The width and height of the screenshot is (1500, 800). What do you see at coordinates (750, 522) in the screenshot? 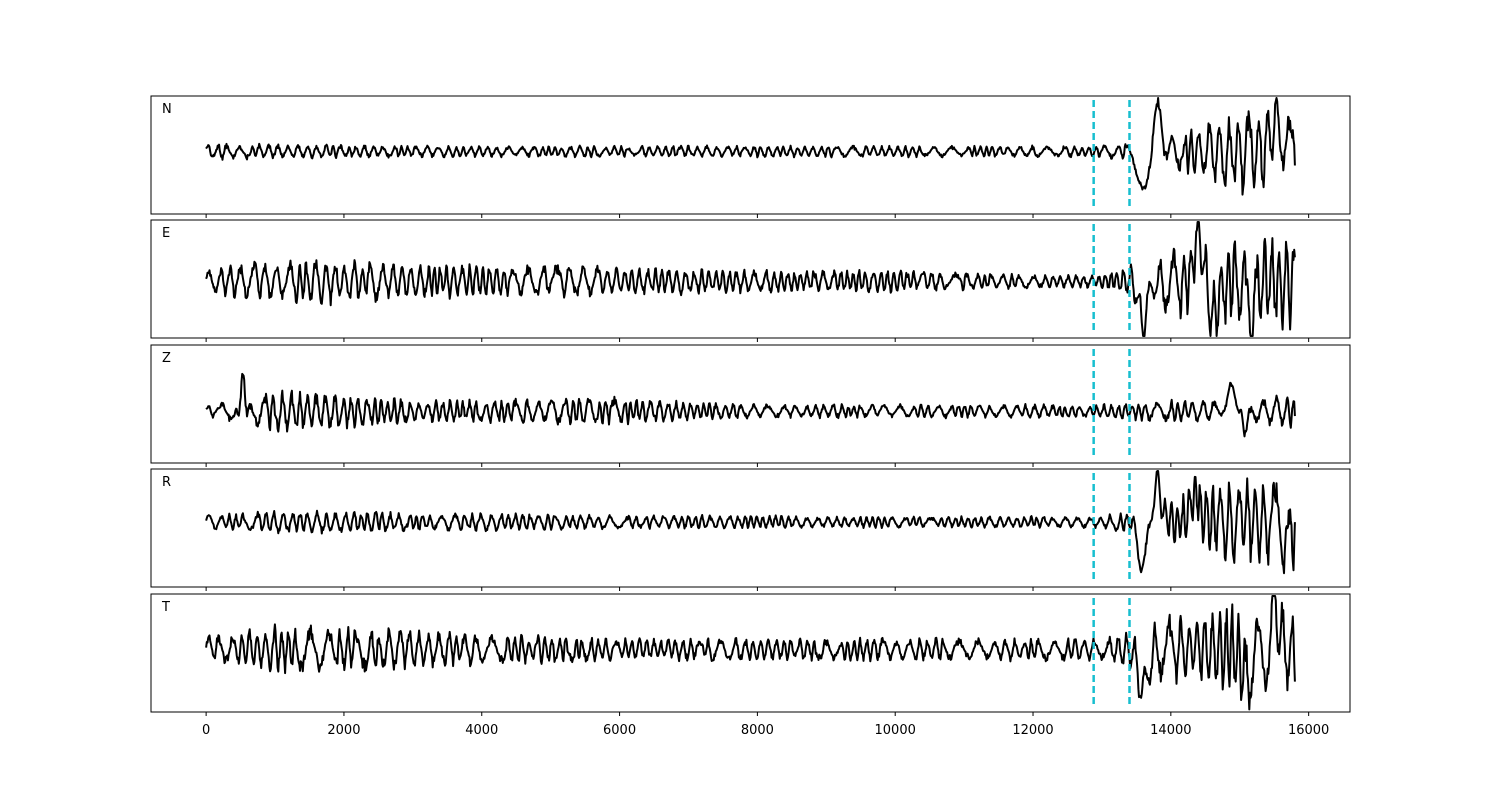
I see `waveform-r` at bounding box center [750, 522].